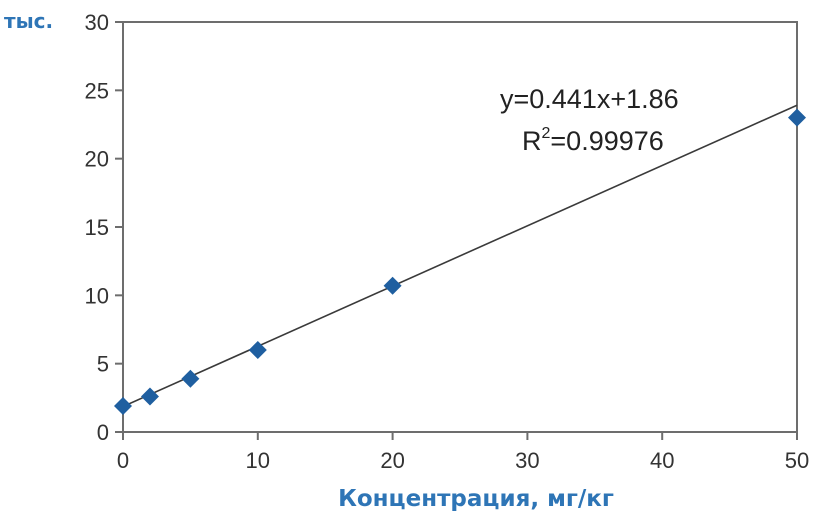 Image resolution: width=817 pixels, height=512 pixels. What do you see at coordinates (532, 141) in the screenshot?
I see `r2-prefix: R` at bounding box center [532, 141].